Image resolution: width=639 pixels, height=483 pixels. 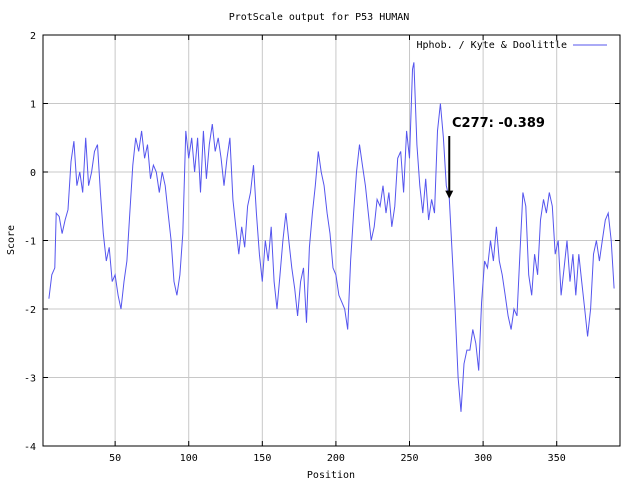 I want to click on y-tick-label: -4, so click(x=30, y=447).